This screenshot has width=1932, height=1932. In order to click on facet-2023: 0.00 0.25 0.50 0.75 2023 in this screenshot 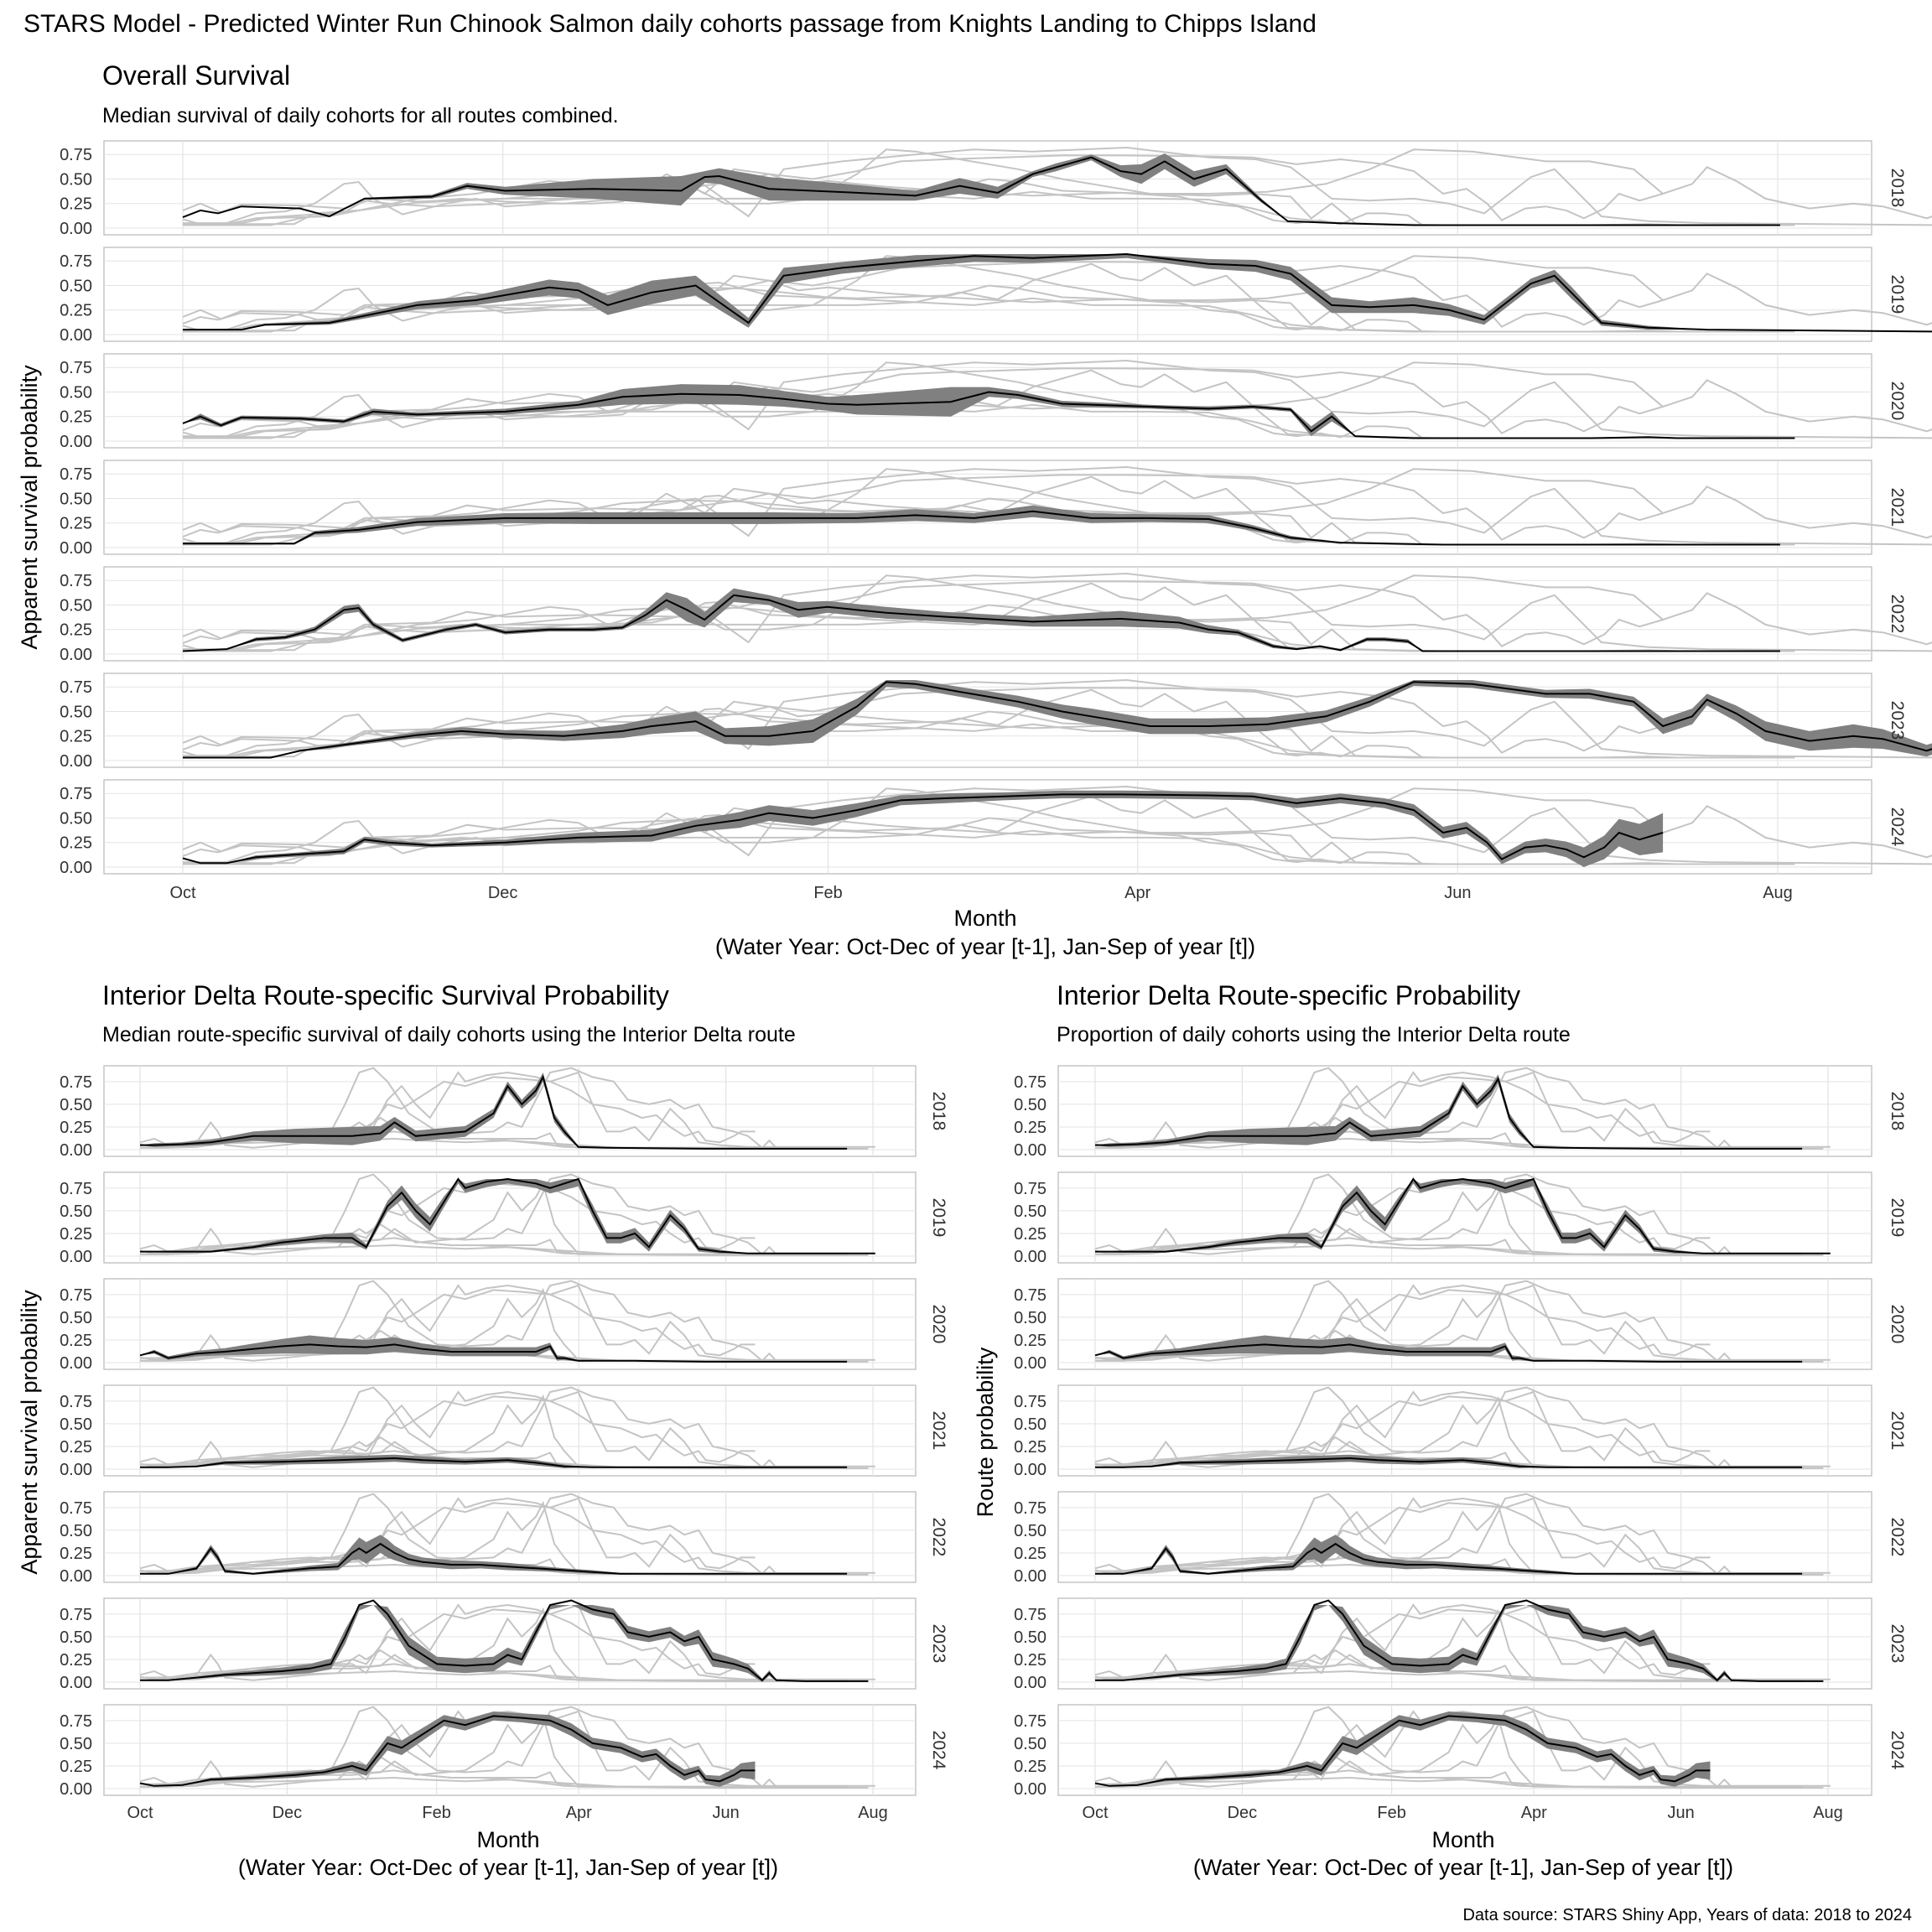, I will do `click(996, 722)`.